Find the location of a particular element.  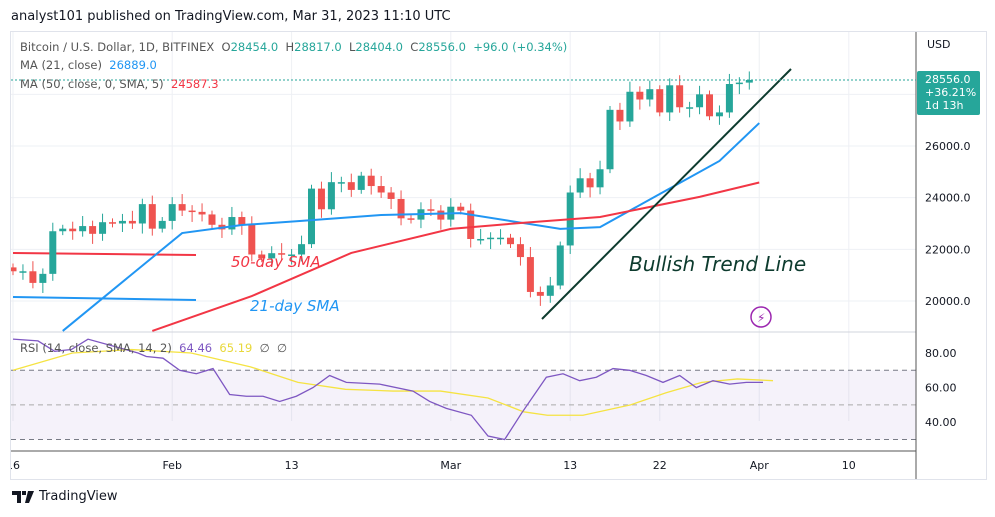

lightning-glyph: ⚡ is located at coordinates (761, 318).